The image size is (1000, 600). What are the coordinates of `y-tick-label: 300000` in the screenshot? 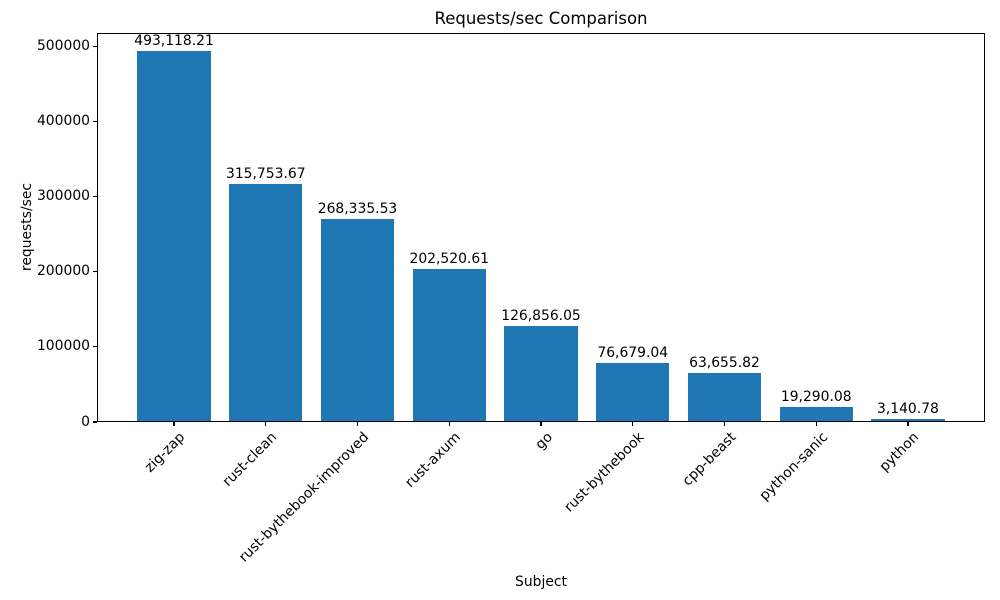 It's located at (63, 196).